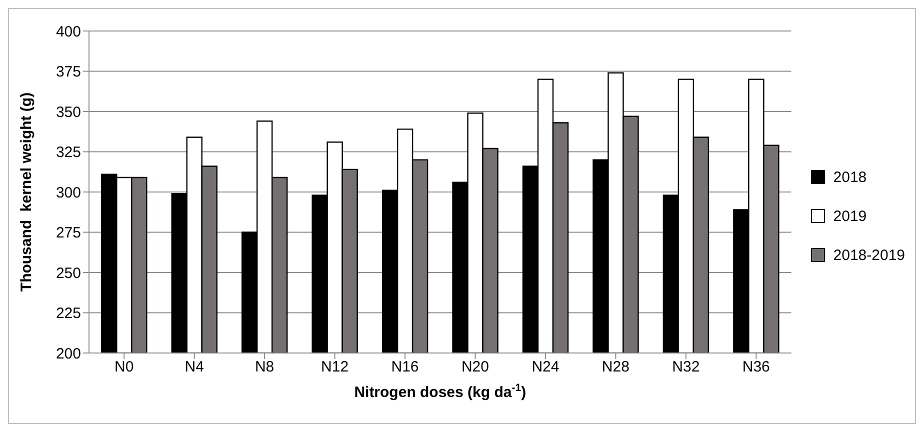  I want to click on x-tick-label: N8, so click(264, 367).